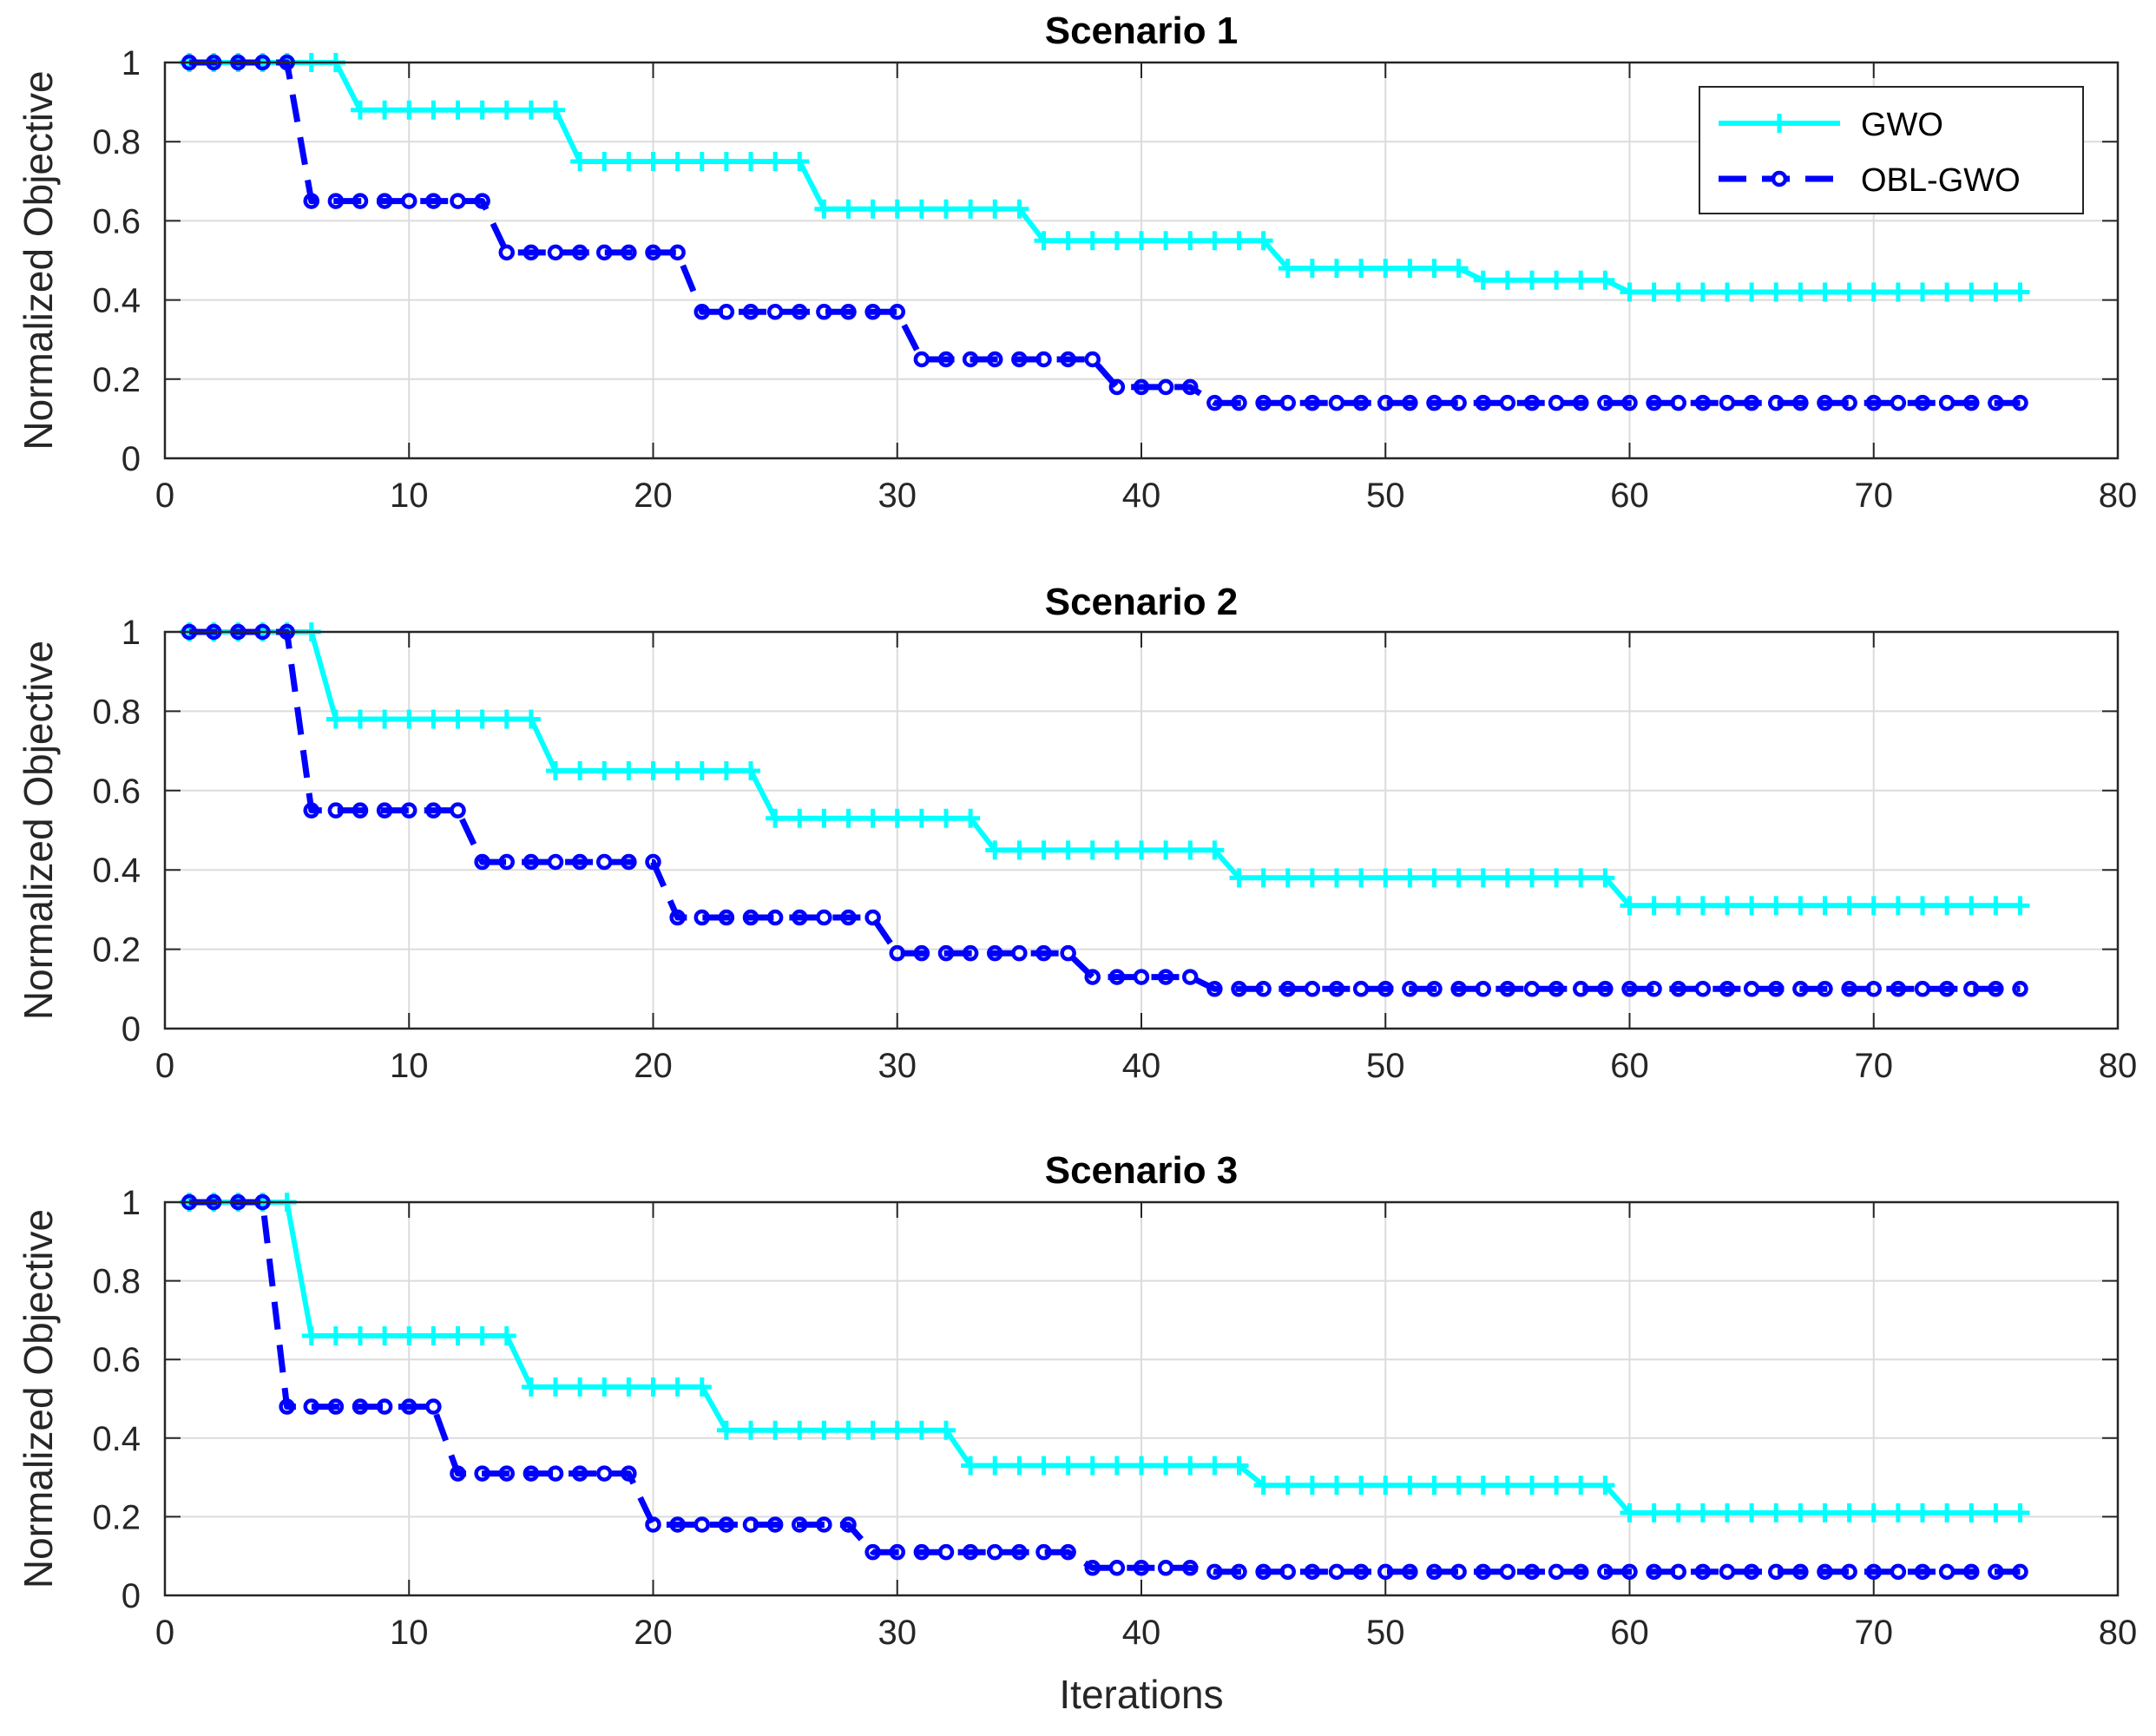 The image size is (2156, 1736). Describe the element at coordinates (1142, 1170) in the screenshot. I see `panel-title: Scenario 3` at that location.